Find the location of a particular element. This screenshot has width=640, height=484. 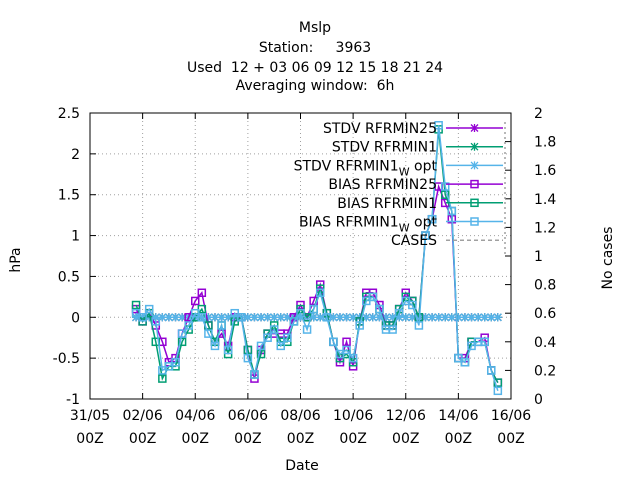

legend-entry: STDV RFRMIN1 is located at coordinates (417, 148).